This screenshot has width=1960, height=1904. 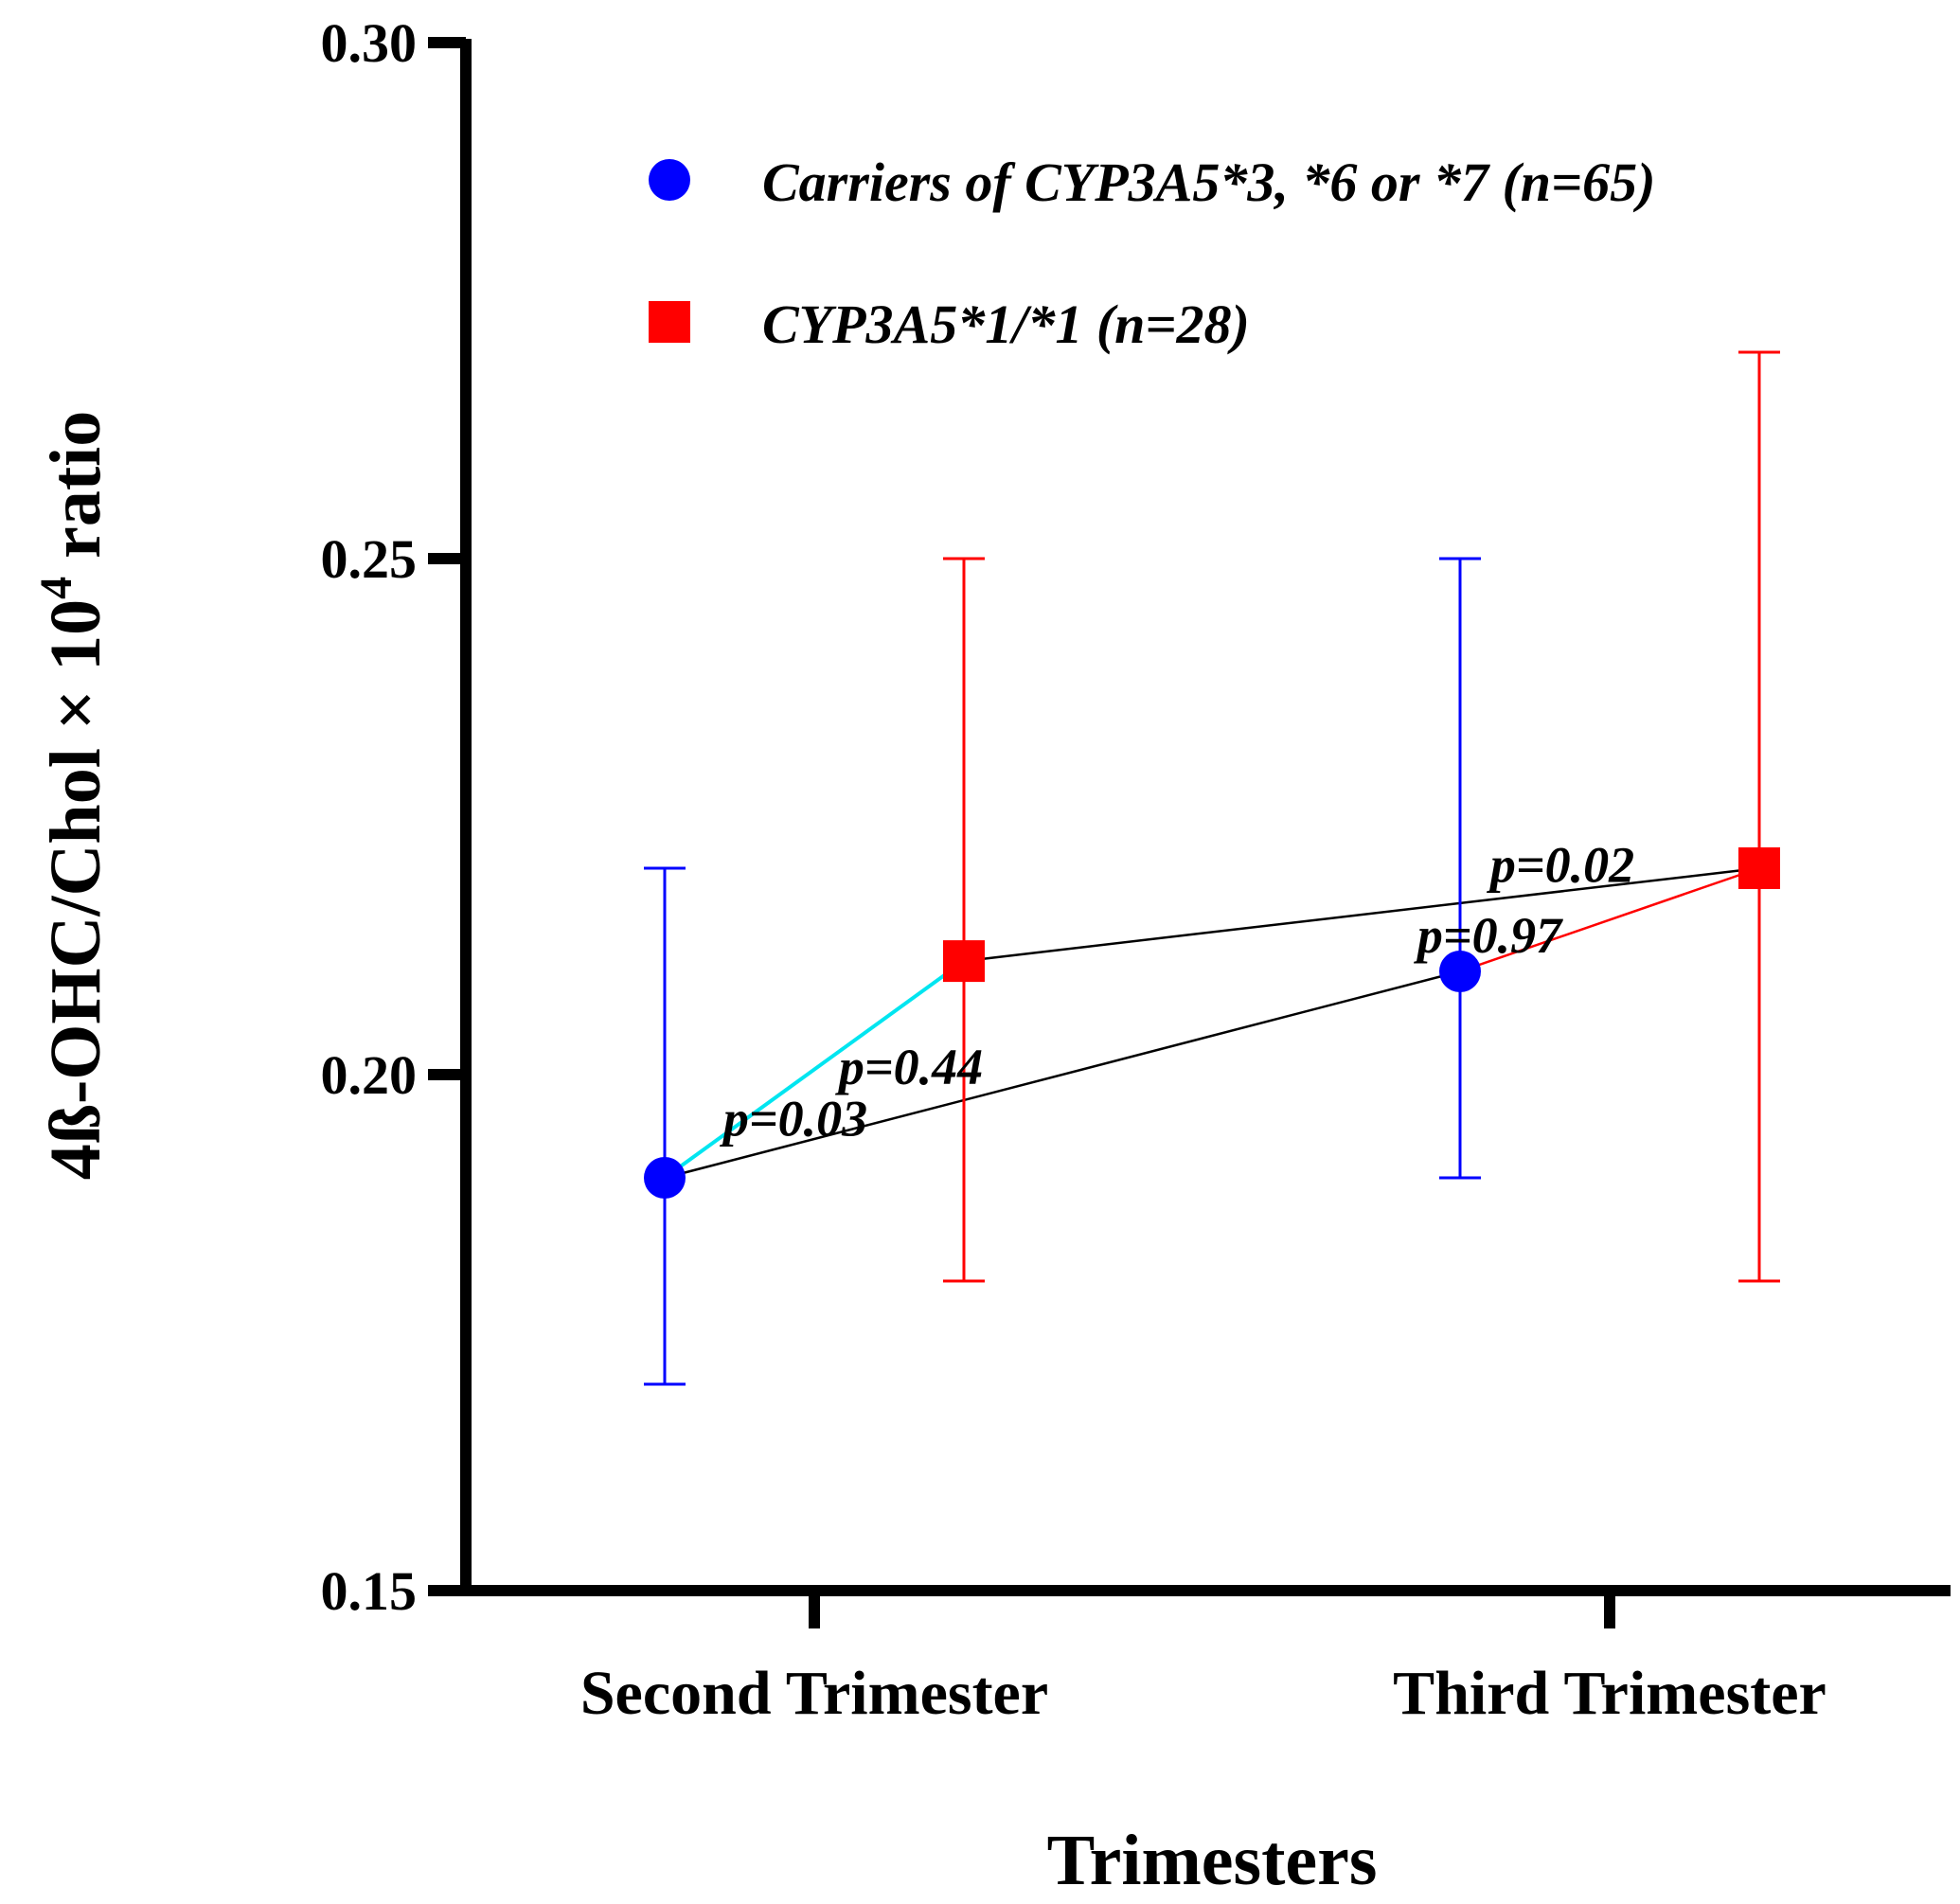 What do you see at coordinates (669, 180) in the screenshot?
I see `legend-marker-carriers` at bounding box center [669, 180].